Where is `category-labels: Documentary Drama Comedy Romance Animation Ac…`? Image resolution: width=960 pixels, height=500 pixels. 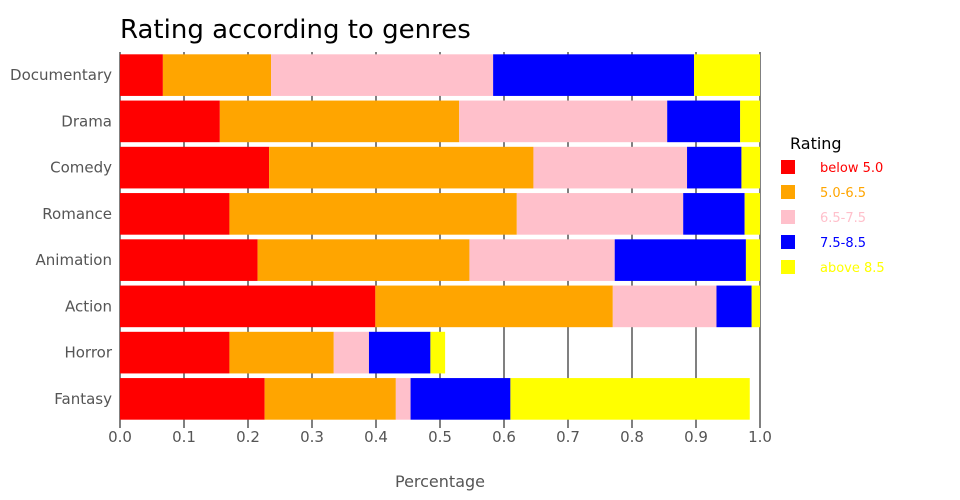
category-labels: Documentary Drama Comedy Romance Animation Ac… is located at coordinates (61, 237).